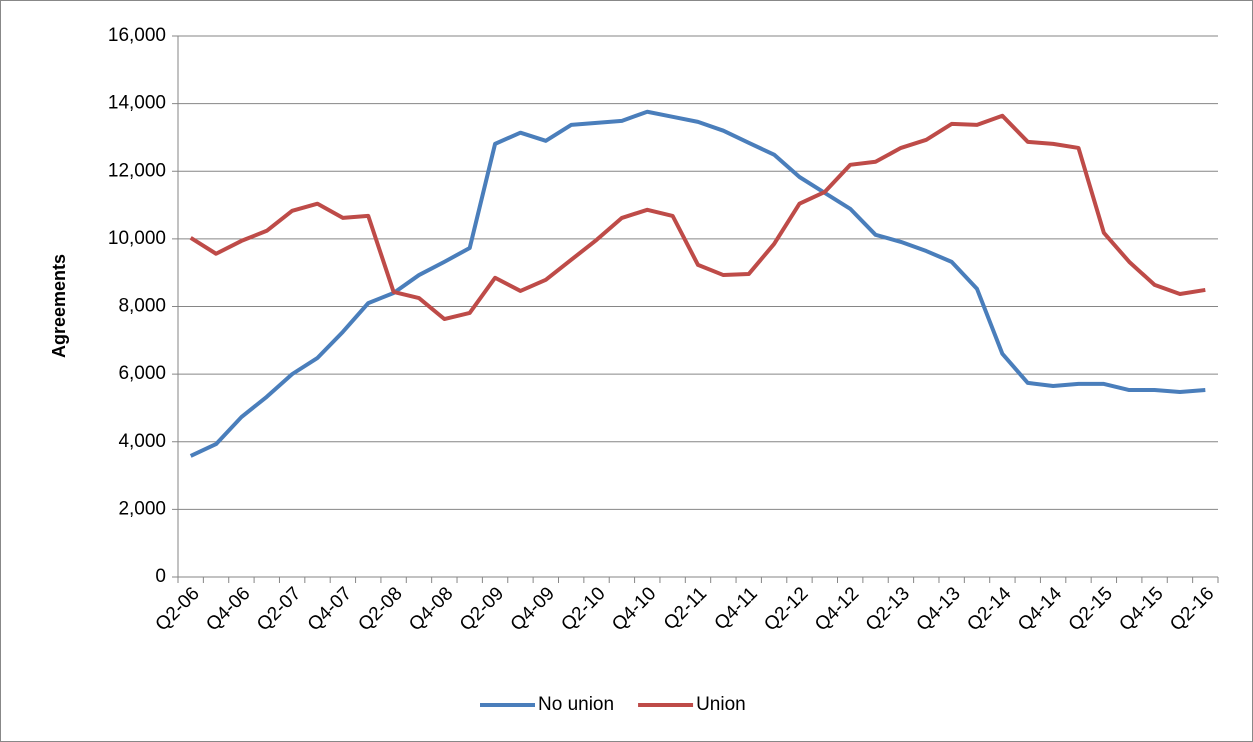  I want to click on y-axis-title: Agreements, so click(59, 306).